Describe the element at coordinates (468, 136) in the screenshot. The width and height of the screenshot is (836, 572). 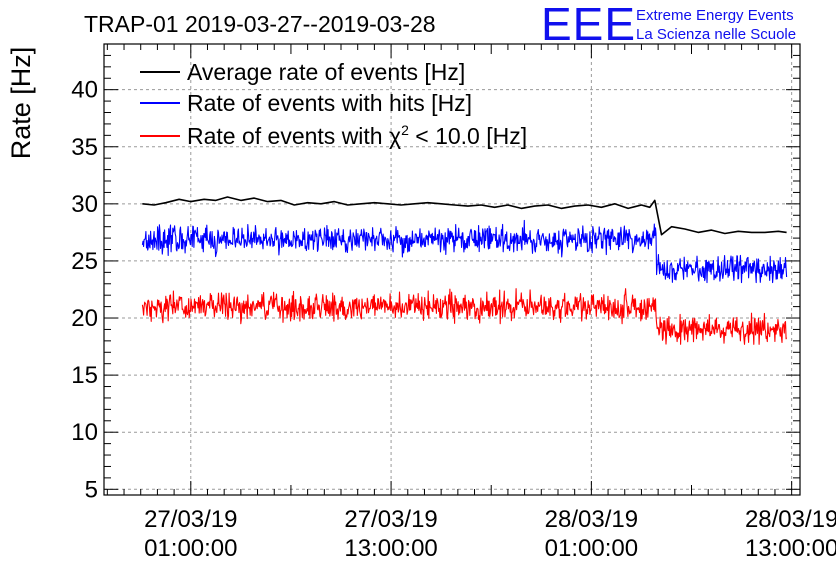
I see `legend-chi2-suffix: < 10.0 [Hz]` at that location.